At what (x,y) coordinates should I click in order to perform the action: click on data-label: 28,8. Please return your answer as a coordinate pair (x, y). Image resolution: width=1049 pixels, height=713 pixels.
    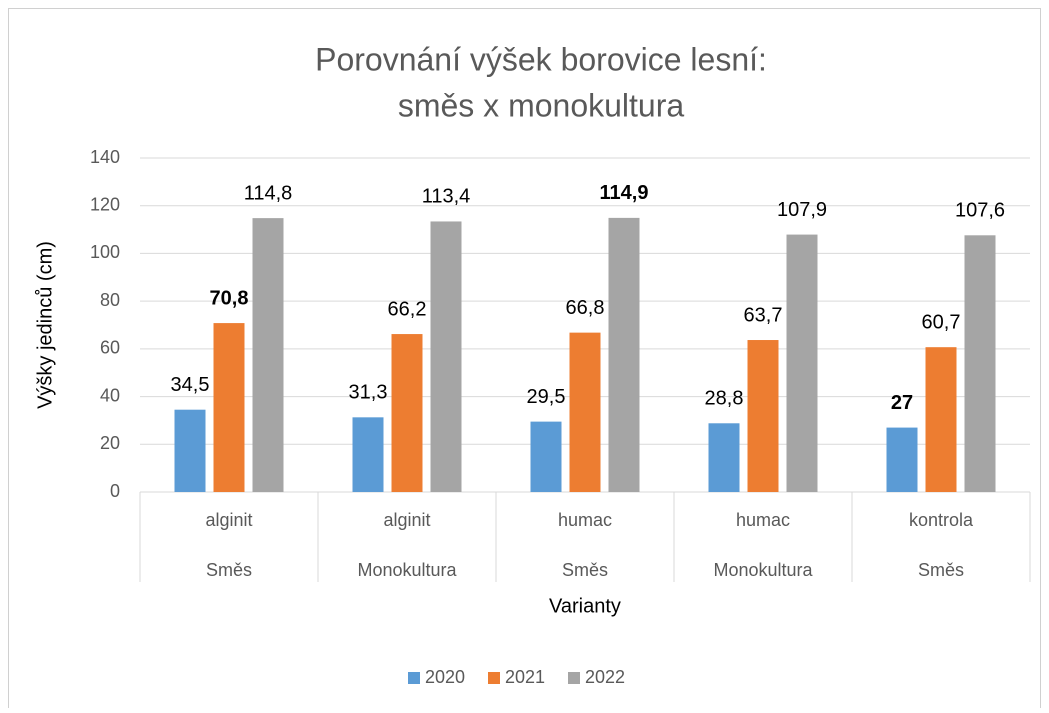
    Looking at the image, I should click on (724, 399).